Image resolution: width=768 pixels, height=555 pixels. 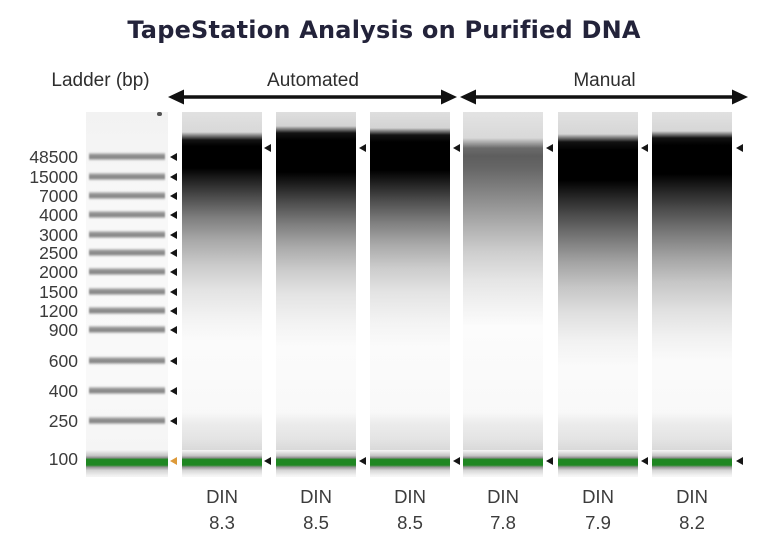 What do you see at coordinates (58, 311) in the screenshot?
I see `ladder-band-label: 1200` at bounding box center [58, 311].